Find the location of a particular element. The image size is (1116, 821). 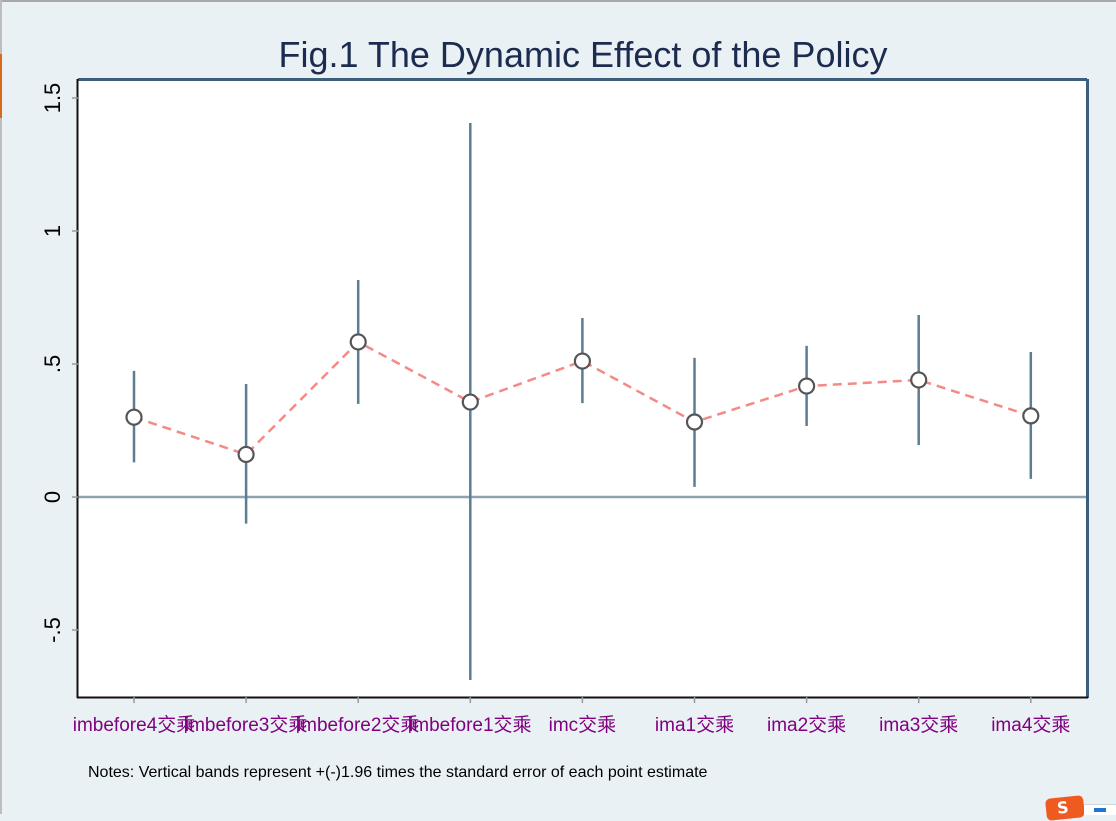

x-tick-label: imc交乘 is located at coordinates (583, 725).